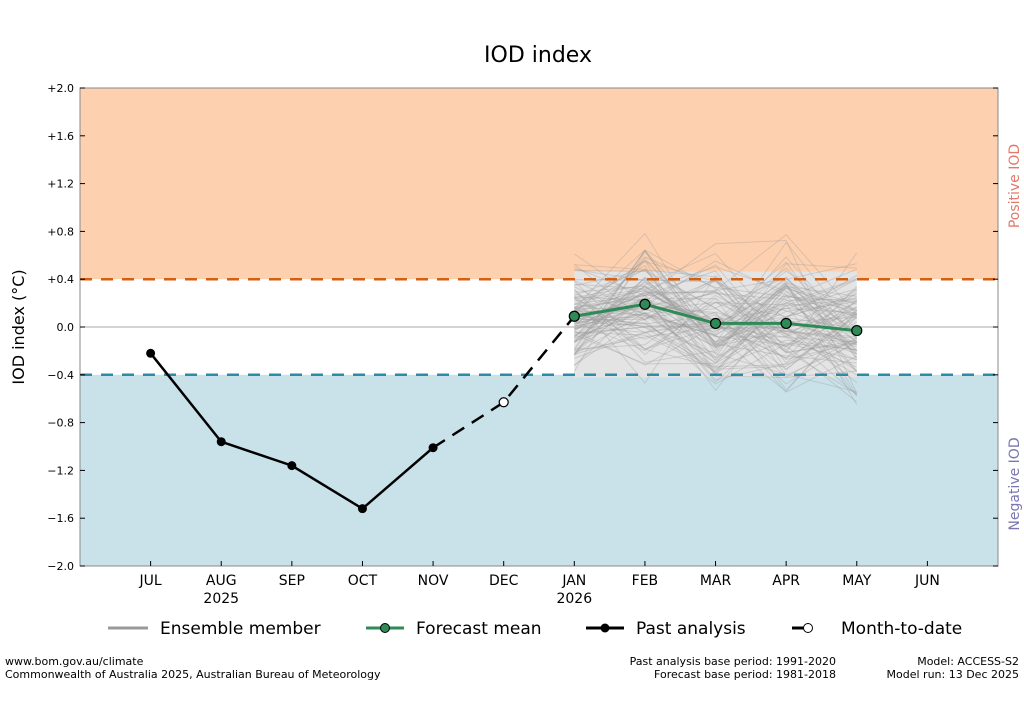 The height and width of the screenshot is (720, 1024). Describe the element at coordinates (504, 581) in the screenshot. I see `x-tick-label: DEC` at that location.